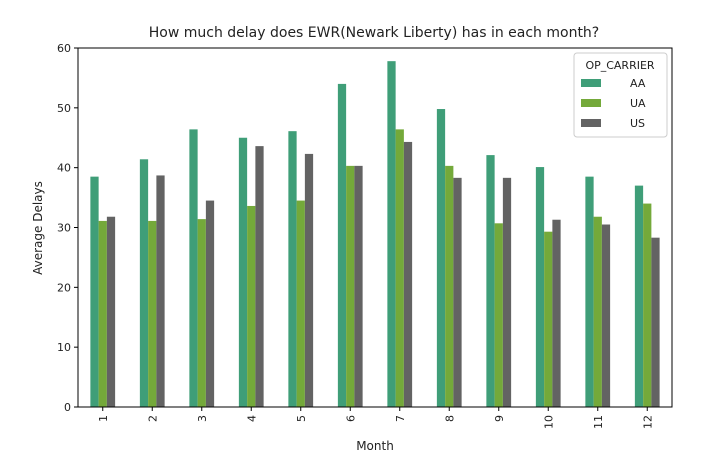 The height and width of the screenshot is (464, 710). What do you see at coordinates (375, 446) in the screenshot?
I see `x-axis-label: Month` at bounding box center [375, 446].